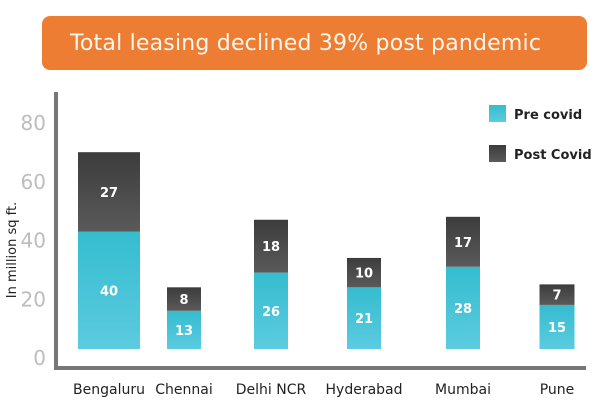  I want to click on x-tick-label: Mumbai, so click(463, 390).